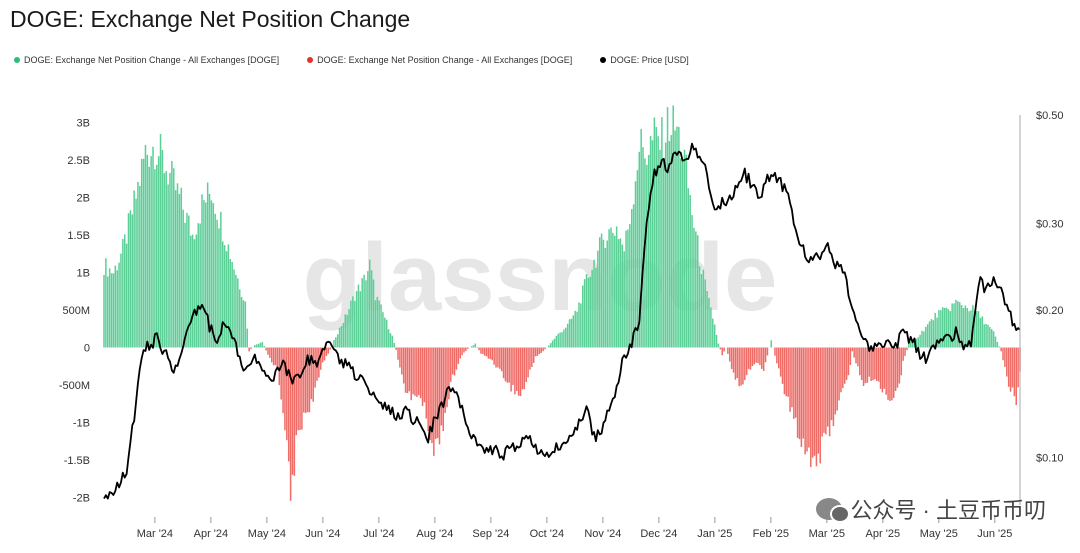 The width and height of the screenshot is (1080, 553). Describe the element at coordinates (602, 534) in the screenshot. I see `x-tick-label: Nov '24` at that location.